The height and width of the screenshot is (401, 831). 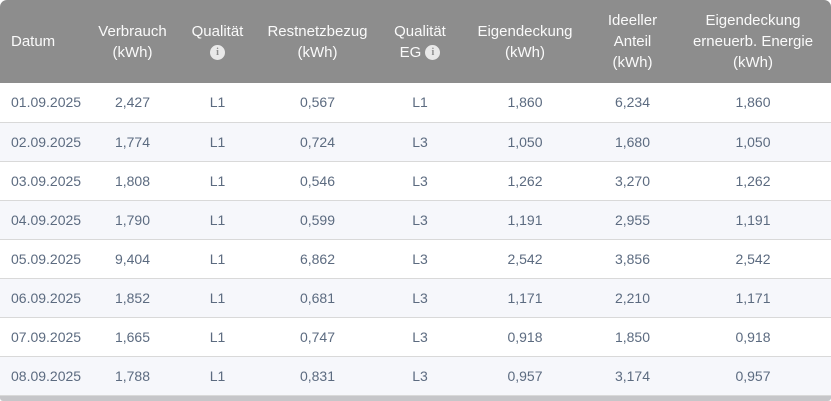 What do you see at coordinates (132, 180) in the screenshot?
I see `cell-verbrauch: 1,808` at bounding box center [132, 180].